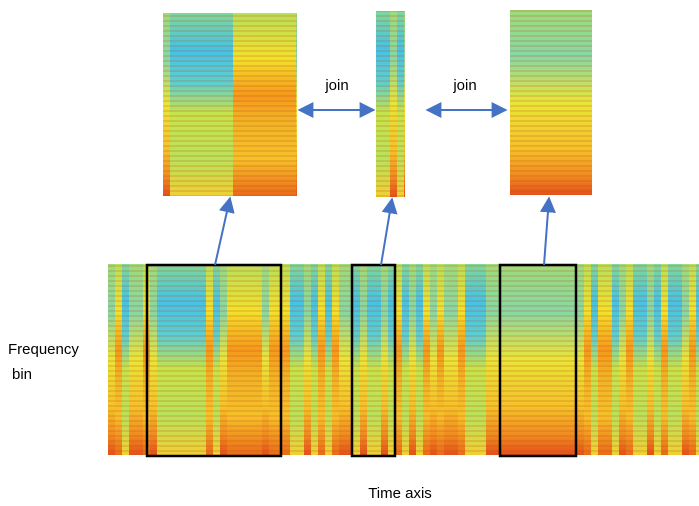 The height and width of the screenshot is (506, 699). What do you see at coordinates (43, 349) in the screenshot?
I see `y-axis-label: Frequency` at bounding box center [43, 349].